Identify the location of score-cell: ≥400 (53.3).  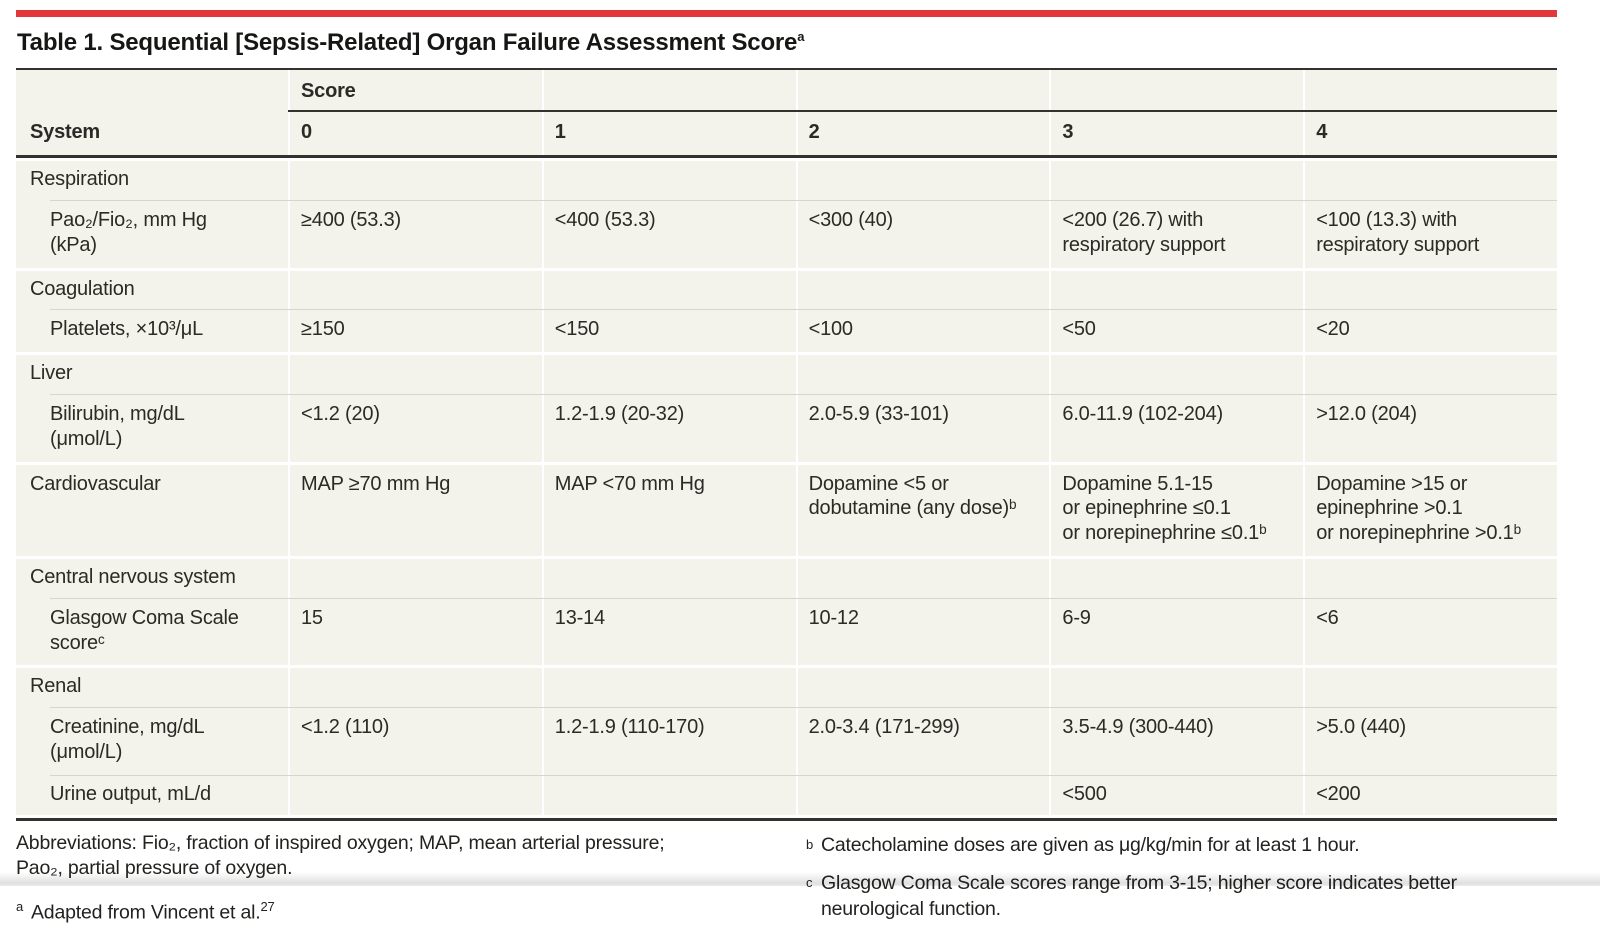
(351, 219).